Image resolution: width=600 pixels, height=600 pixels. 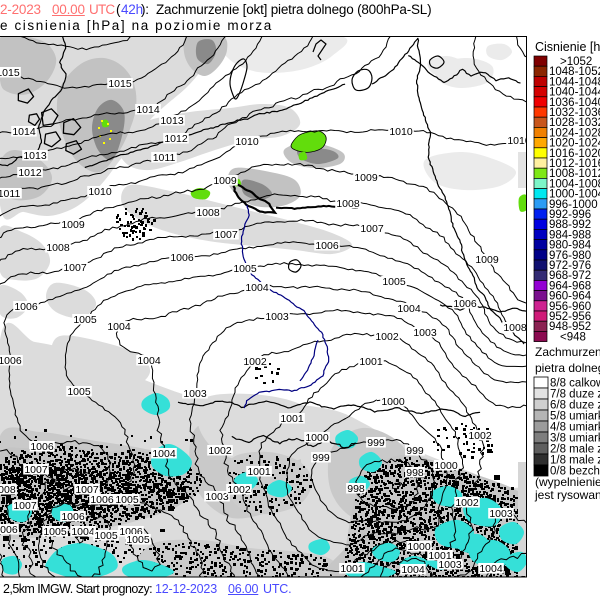 I want to click on svg-text: 960-964, so click(x=570, y=297).